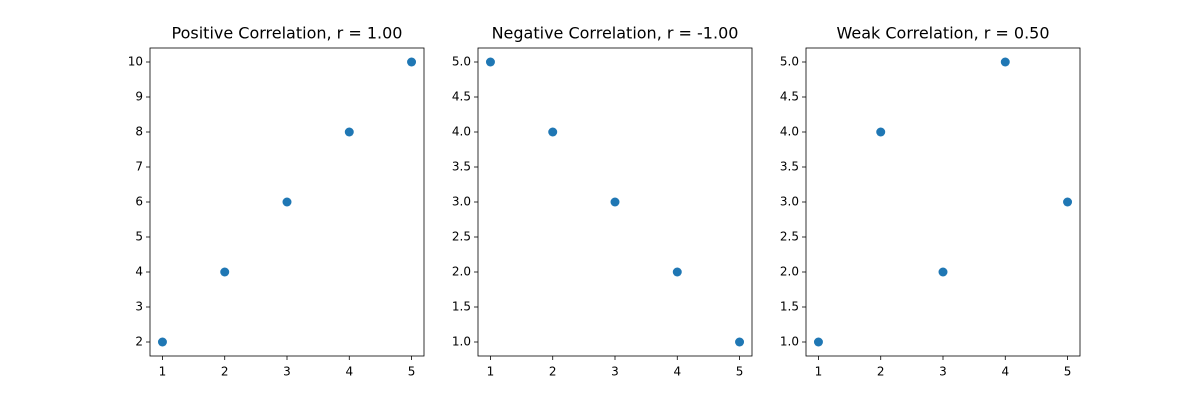  Describe the element at coordinates (139, 342) in the screenshot. I see `y-tick-label: 2` at that location.